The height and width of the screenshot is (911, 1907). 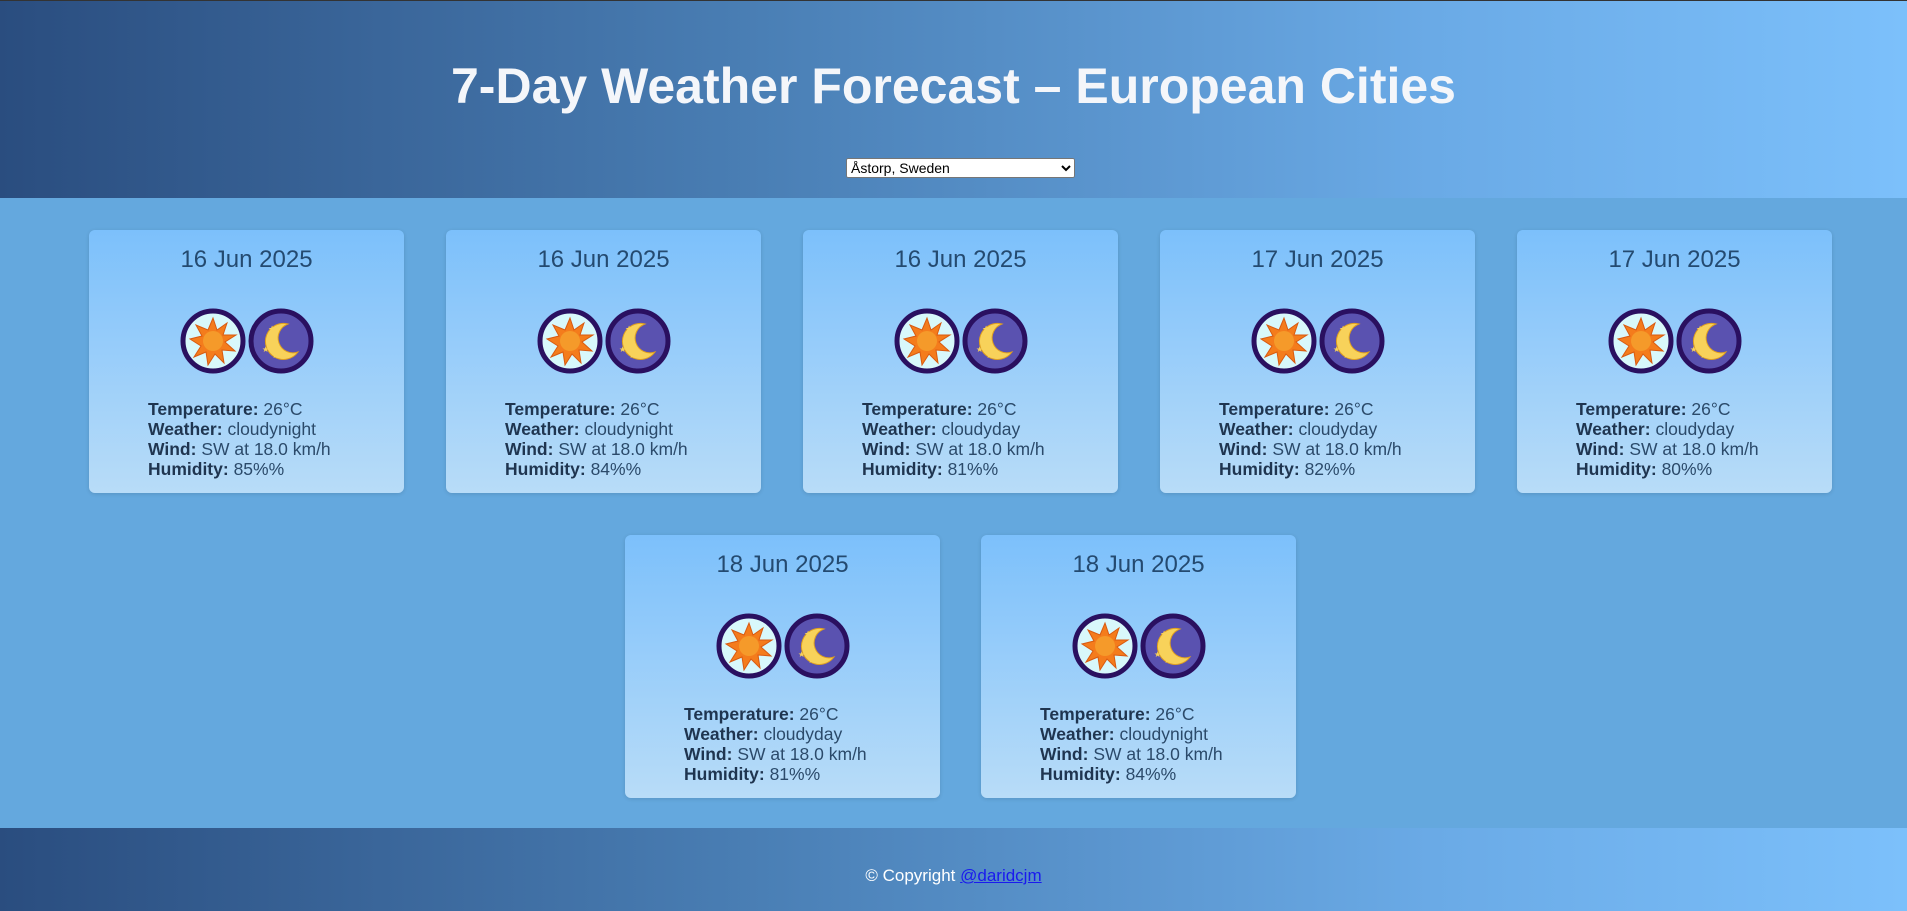 What do you see at coordinates (910, 875) in the screenshot?
I see `copyright: © Copyright` at bounding box center [910, 875].